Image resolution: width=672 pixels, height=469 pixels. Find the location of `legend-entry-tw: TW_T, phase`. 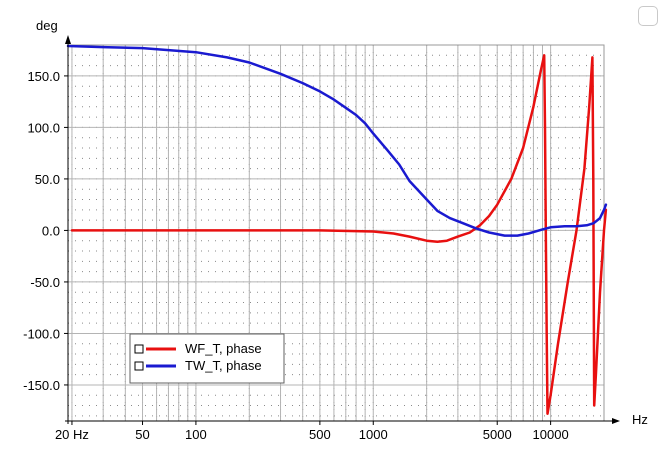

legend-entry-tw: TW_T, phase is located at coordinates (198, 365).